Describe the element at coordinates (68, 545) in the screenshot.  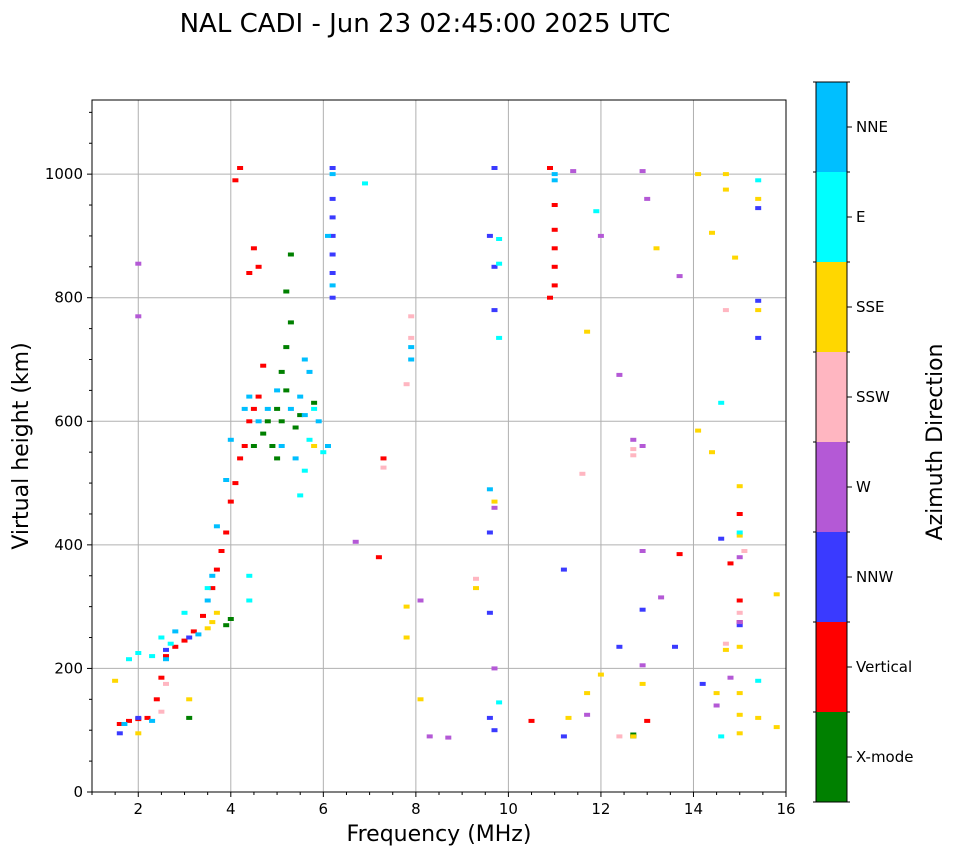
I see `y-tick-label: 400` at that location.